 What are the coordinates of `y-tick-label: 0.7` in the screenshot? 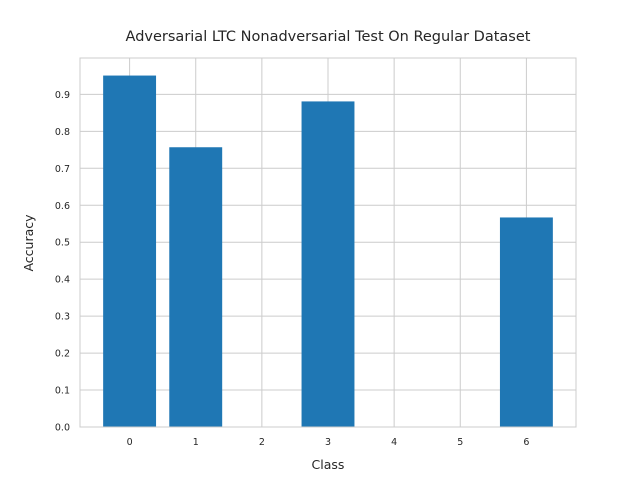 It's located at (62, 169).